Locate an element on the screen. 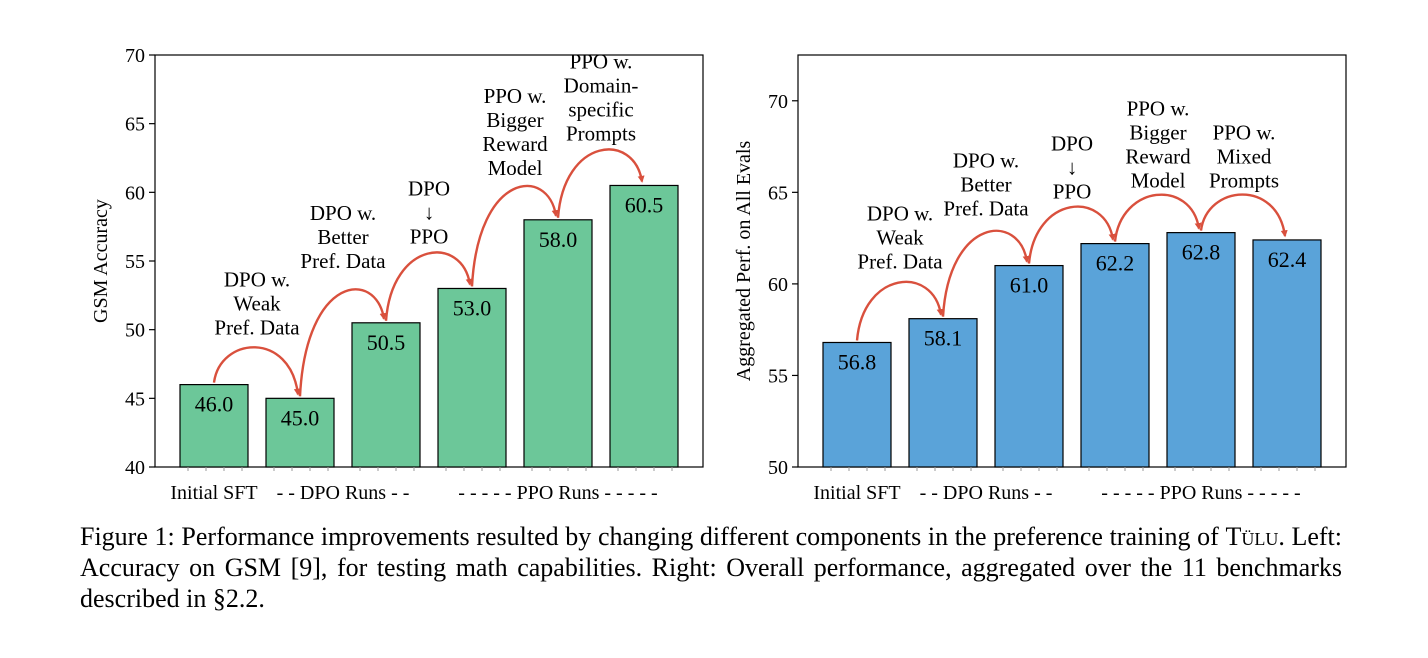 This screenshot has width=1428, height=658. transition-label: specific is located at coordinates (600, 109).